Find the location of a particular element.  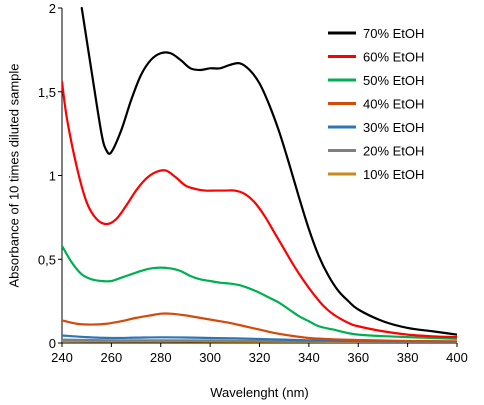

x-tick-label: 300 is located at coordinates (210, 357).